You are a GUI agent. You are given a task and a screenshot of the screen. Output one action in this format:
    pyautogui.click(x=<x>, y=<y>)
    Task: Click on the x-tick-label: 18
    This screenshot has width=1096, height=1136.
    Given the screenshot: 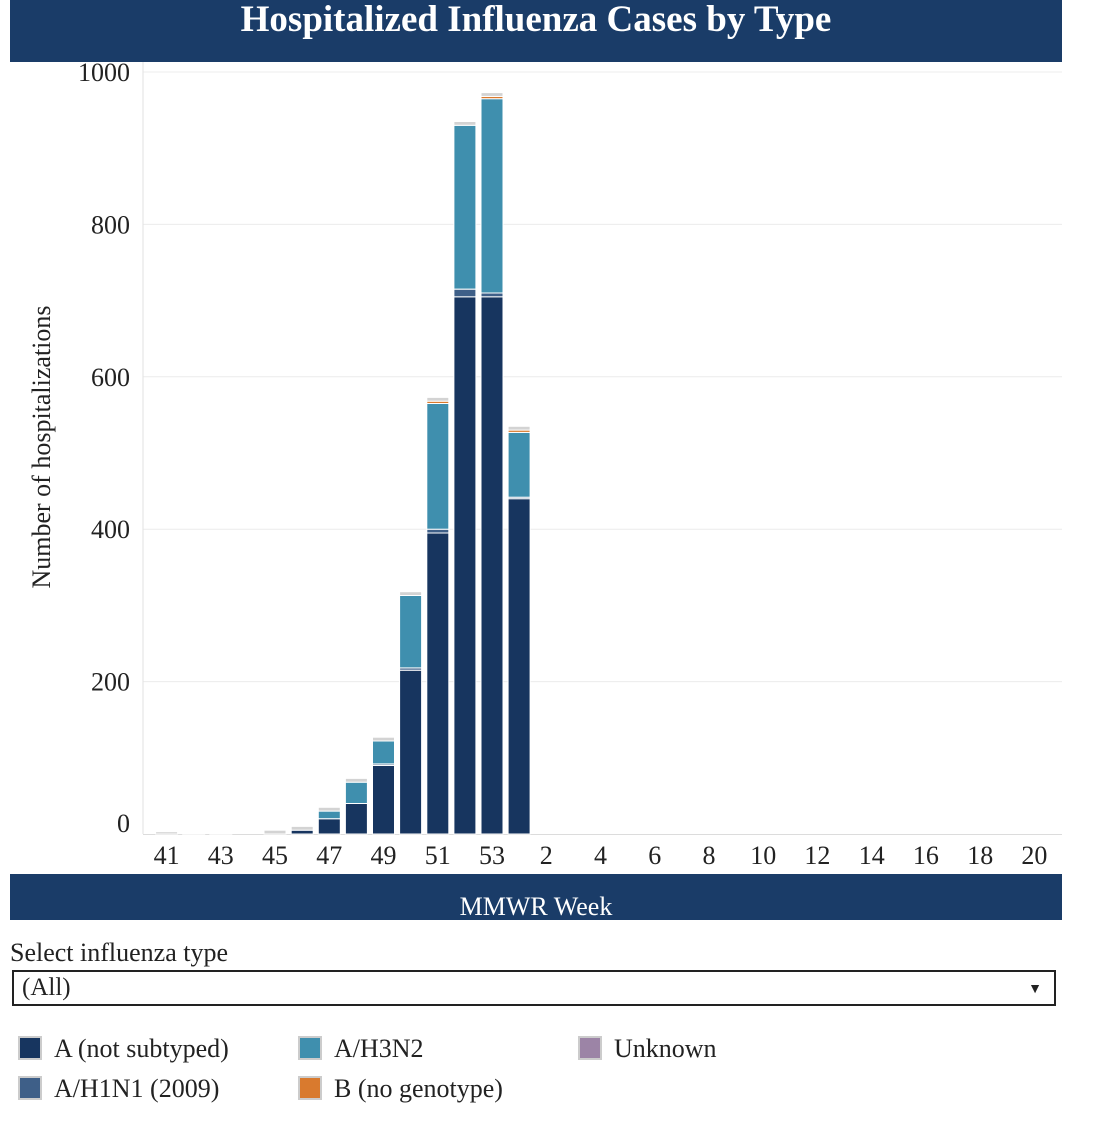 What is the action you would take?
    pyautogui.click(x=980, y=855)
    